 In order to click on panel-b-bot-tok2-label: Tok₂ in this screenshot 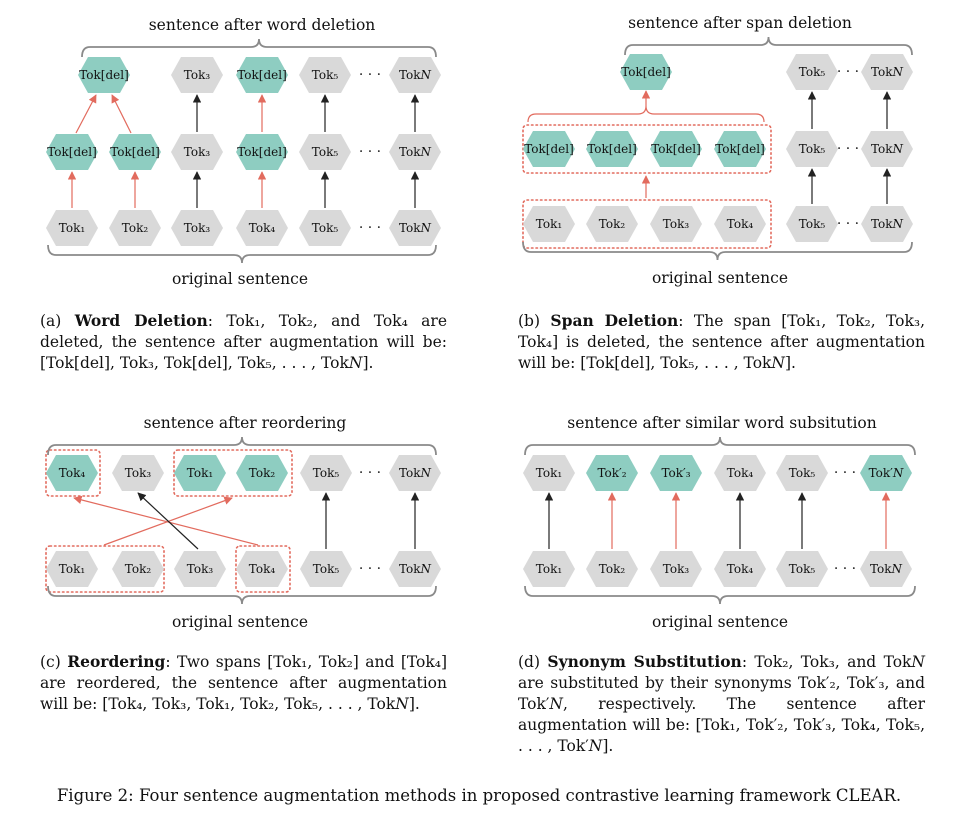, I will do `click(612, 224)`.